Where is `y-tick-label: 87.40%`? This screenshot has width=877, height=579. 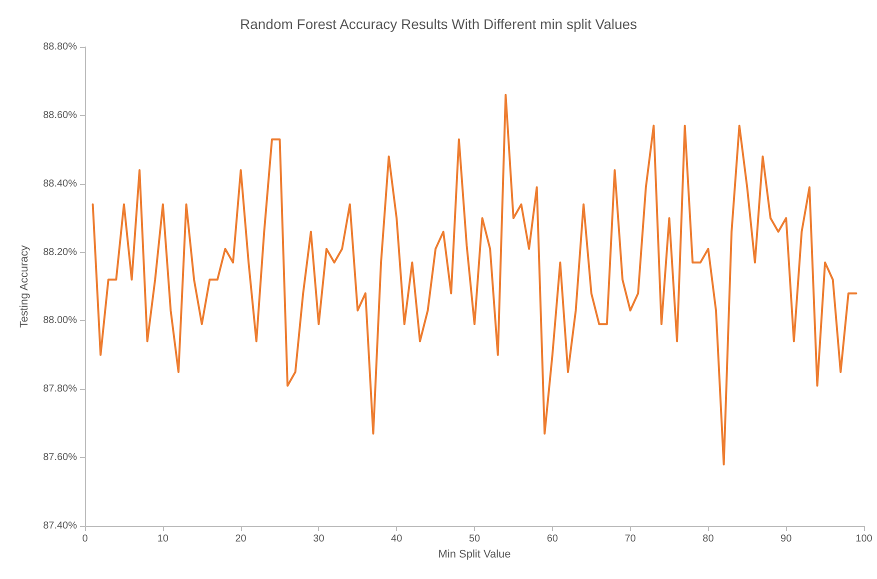 y-tick-label: 87.40% is located at coordinates (60, 526).